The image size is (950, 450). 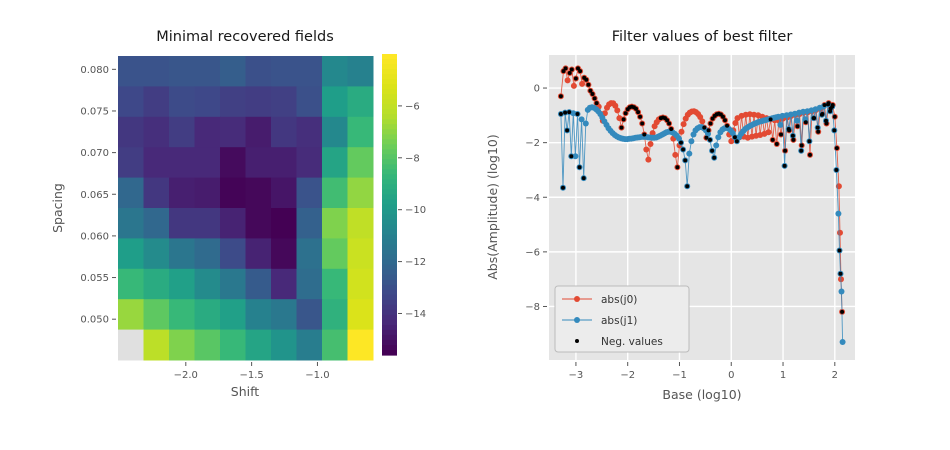 I want to click on x-tick-label: 2, so click(x=835, y=375).